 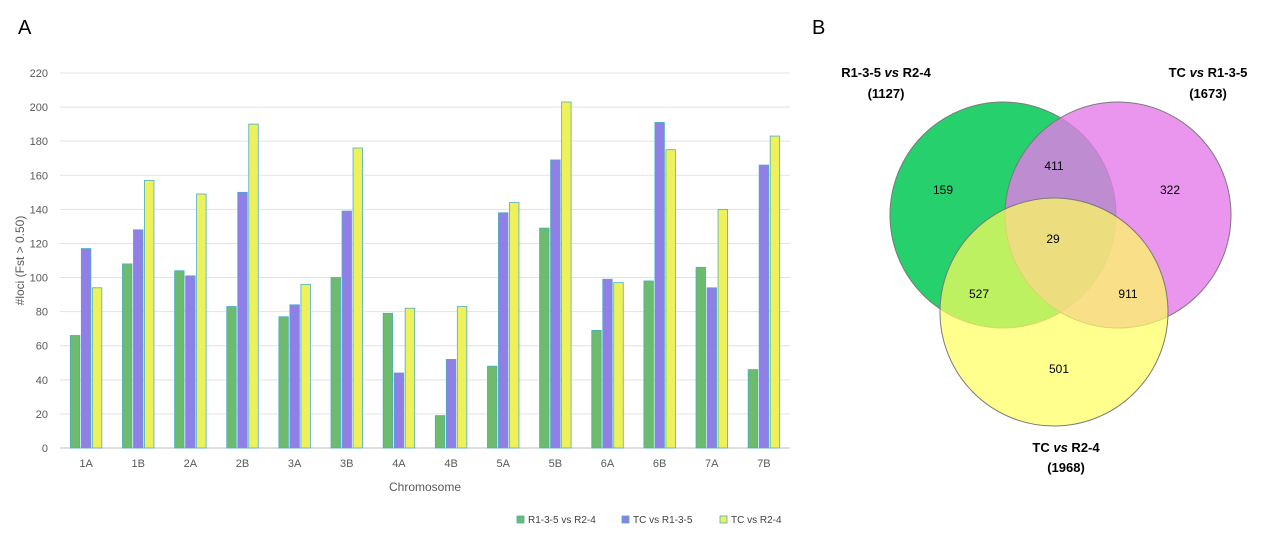 I want to click on x-axis-label: Chromosome, so click(x=425, y=487).